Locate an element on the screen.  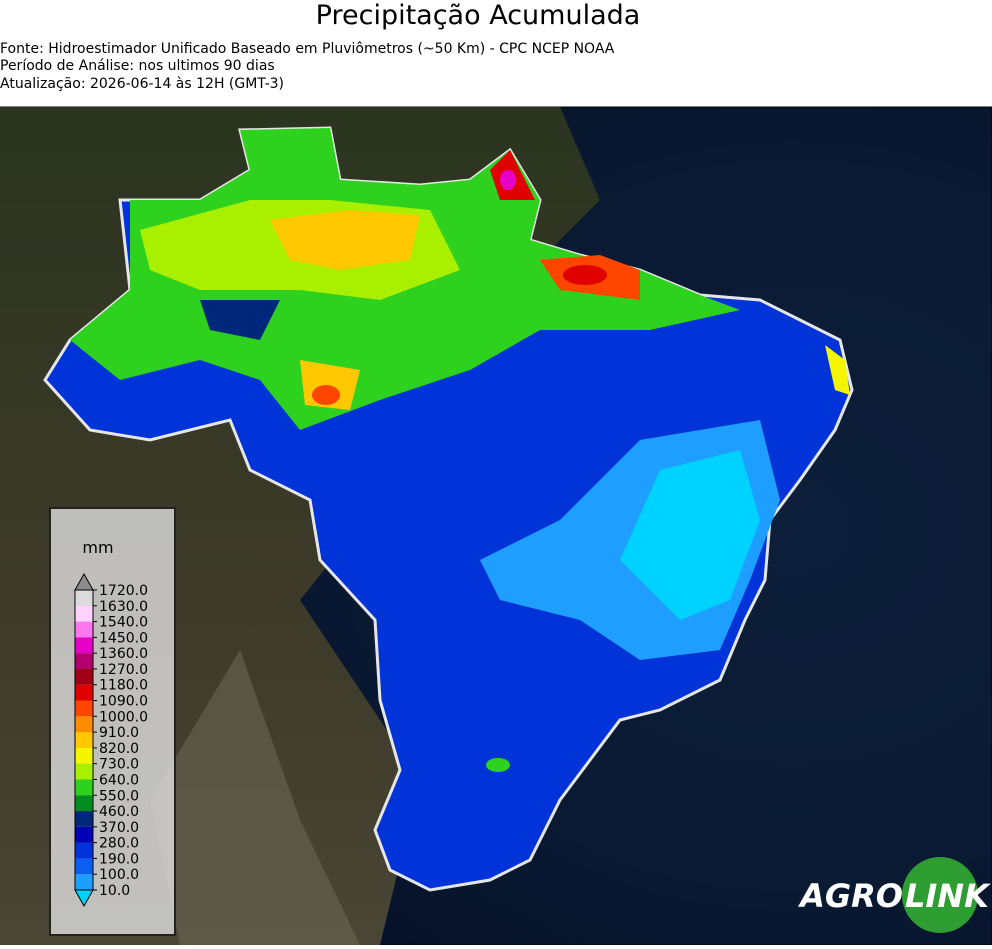
colorbar-tick-label: 370.0 is located at coordinates (119, 828).